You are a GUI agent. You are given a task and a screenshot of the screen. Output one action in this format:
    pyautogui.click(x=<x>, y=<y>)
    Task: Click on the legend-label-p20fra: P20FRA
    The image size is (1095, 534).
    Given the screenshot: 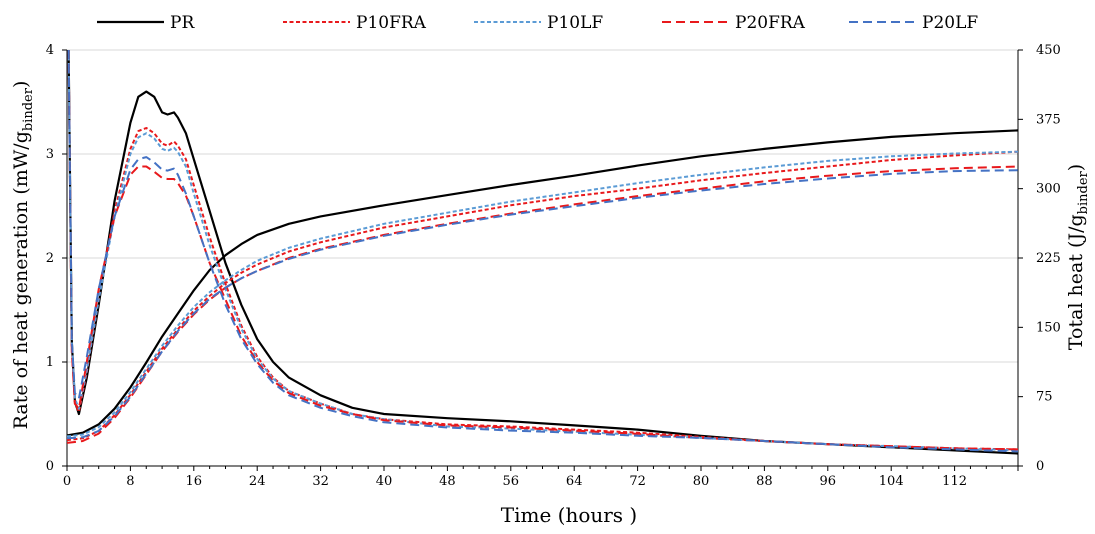 What is the action you would take?
    pyautogui.click(x=770, y=23)
    